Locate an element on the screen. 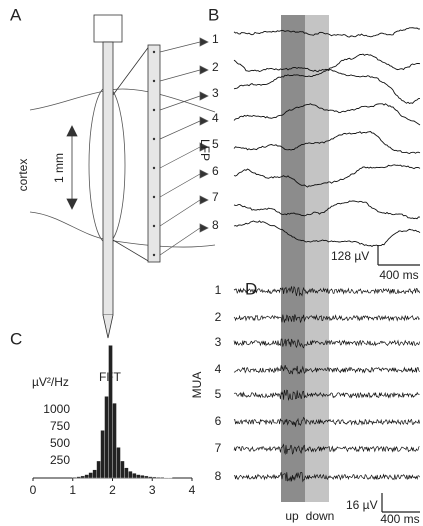 The image size is (423, 526). y-tick-label: 250 is located at coordinates (60, 460).